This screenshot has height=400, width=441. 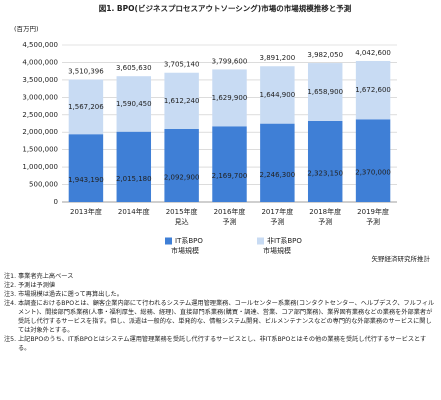 What do you see at coordinates (134, 179) in the screenshot?
I see `value-label: 2,015,180` at bounding box center [134, 179].